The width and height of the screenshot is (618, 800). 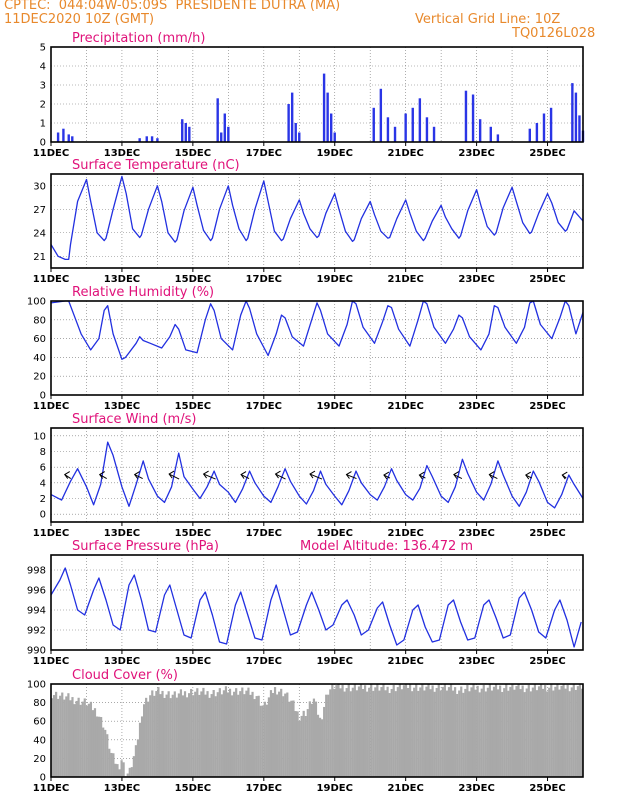 I want to click on x-tick-label: 11DEC, so click(x=51, y=406).